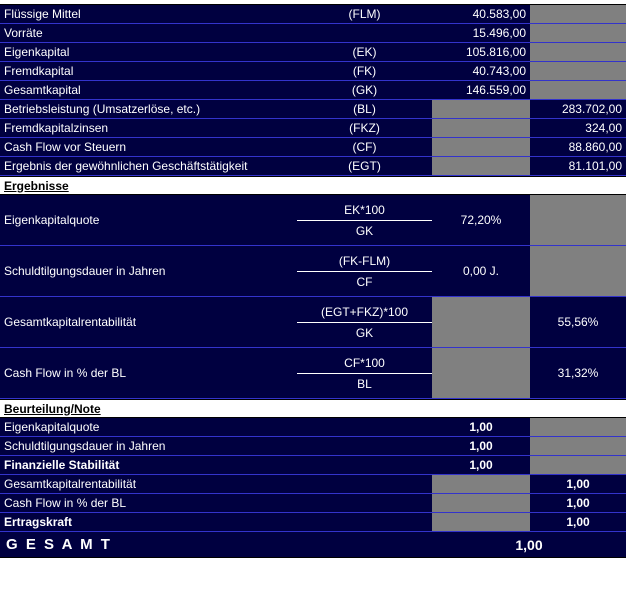  I want to click on formula-cell: (FK-FLM) CF, so click(364, 271).